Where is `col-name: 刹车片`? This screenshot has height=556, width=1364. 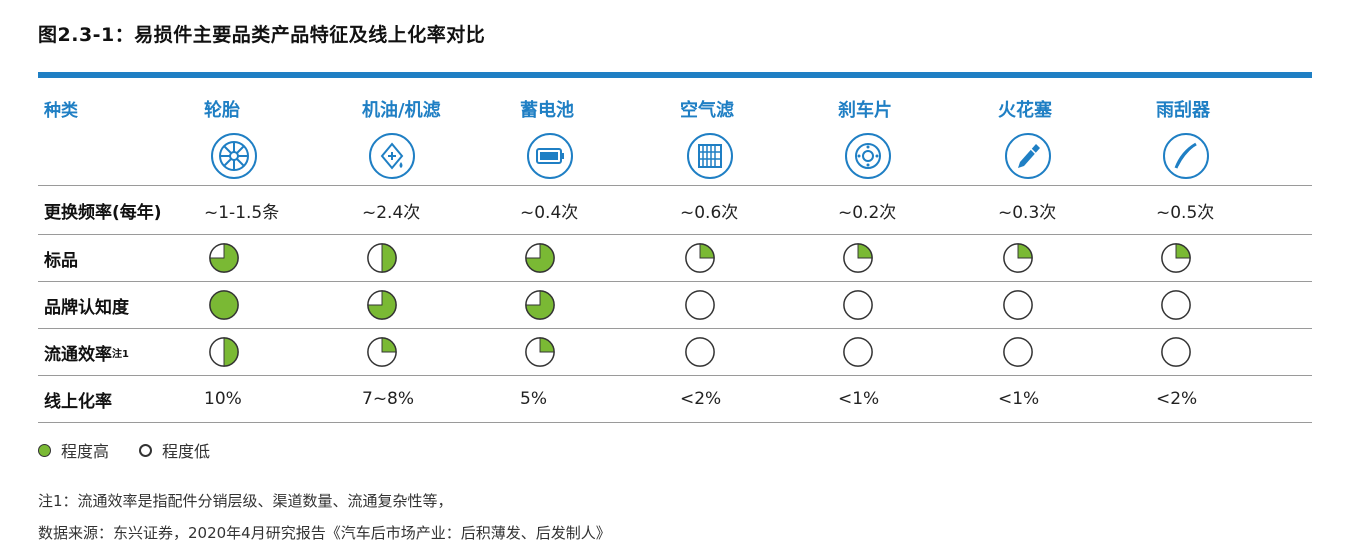 col-name: 刹车片 is located at coordinates (865, 110).